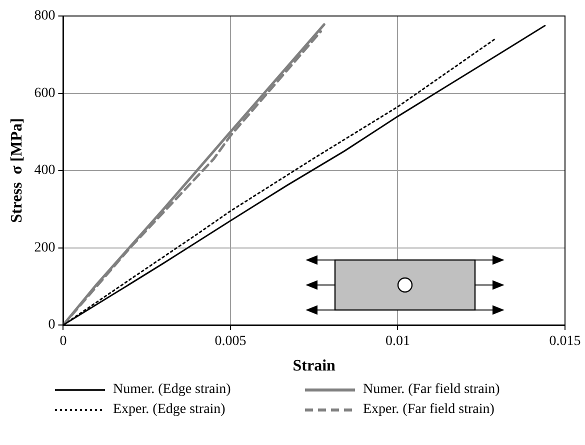  Describe the element at coordinates (52, 325) in the screenshot. I see `y-tick-label: 0` at that location.